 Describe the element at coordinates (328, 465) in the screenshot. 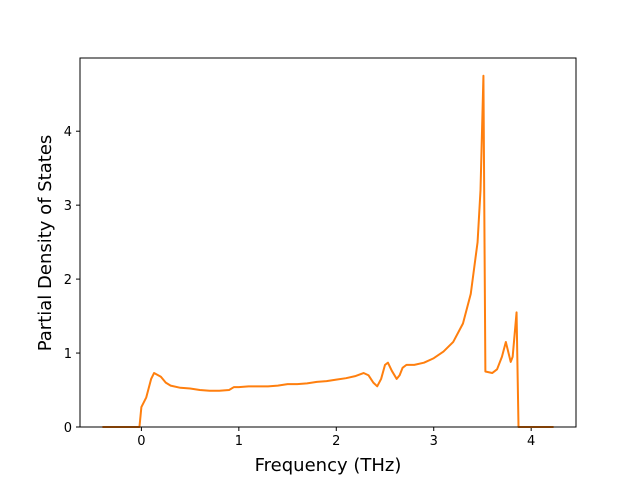

I see `x-axis-label: Frequency (THz)` at that location.